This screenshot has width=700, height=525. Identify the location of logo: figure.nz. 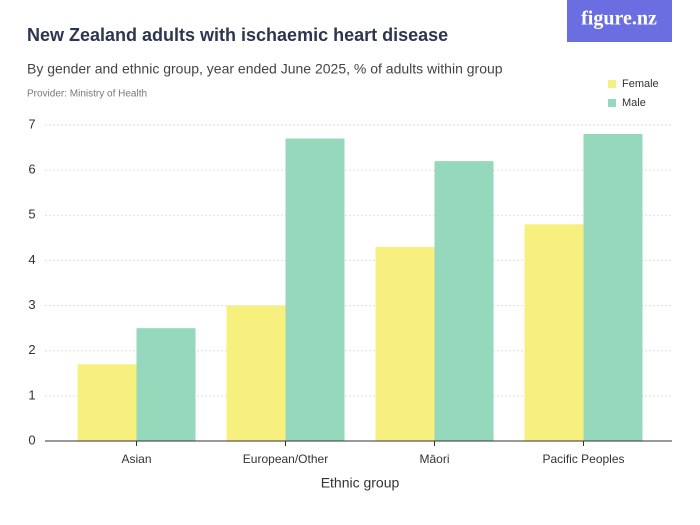
(619, 19).